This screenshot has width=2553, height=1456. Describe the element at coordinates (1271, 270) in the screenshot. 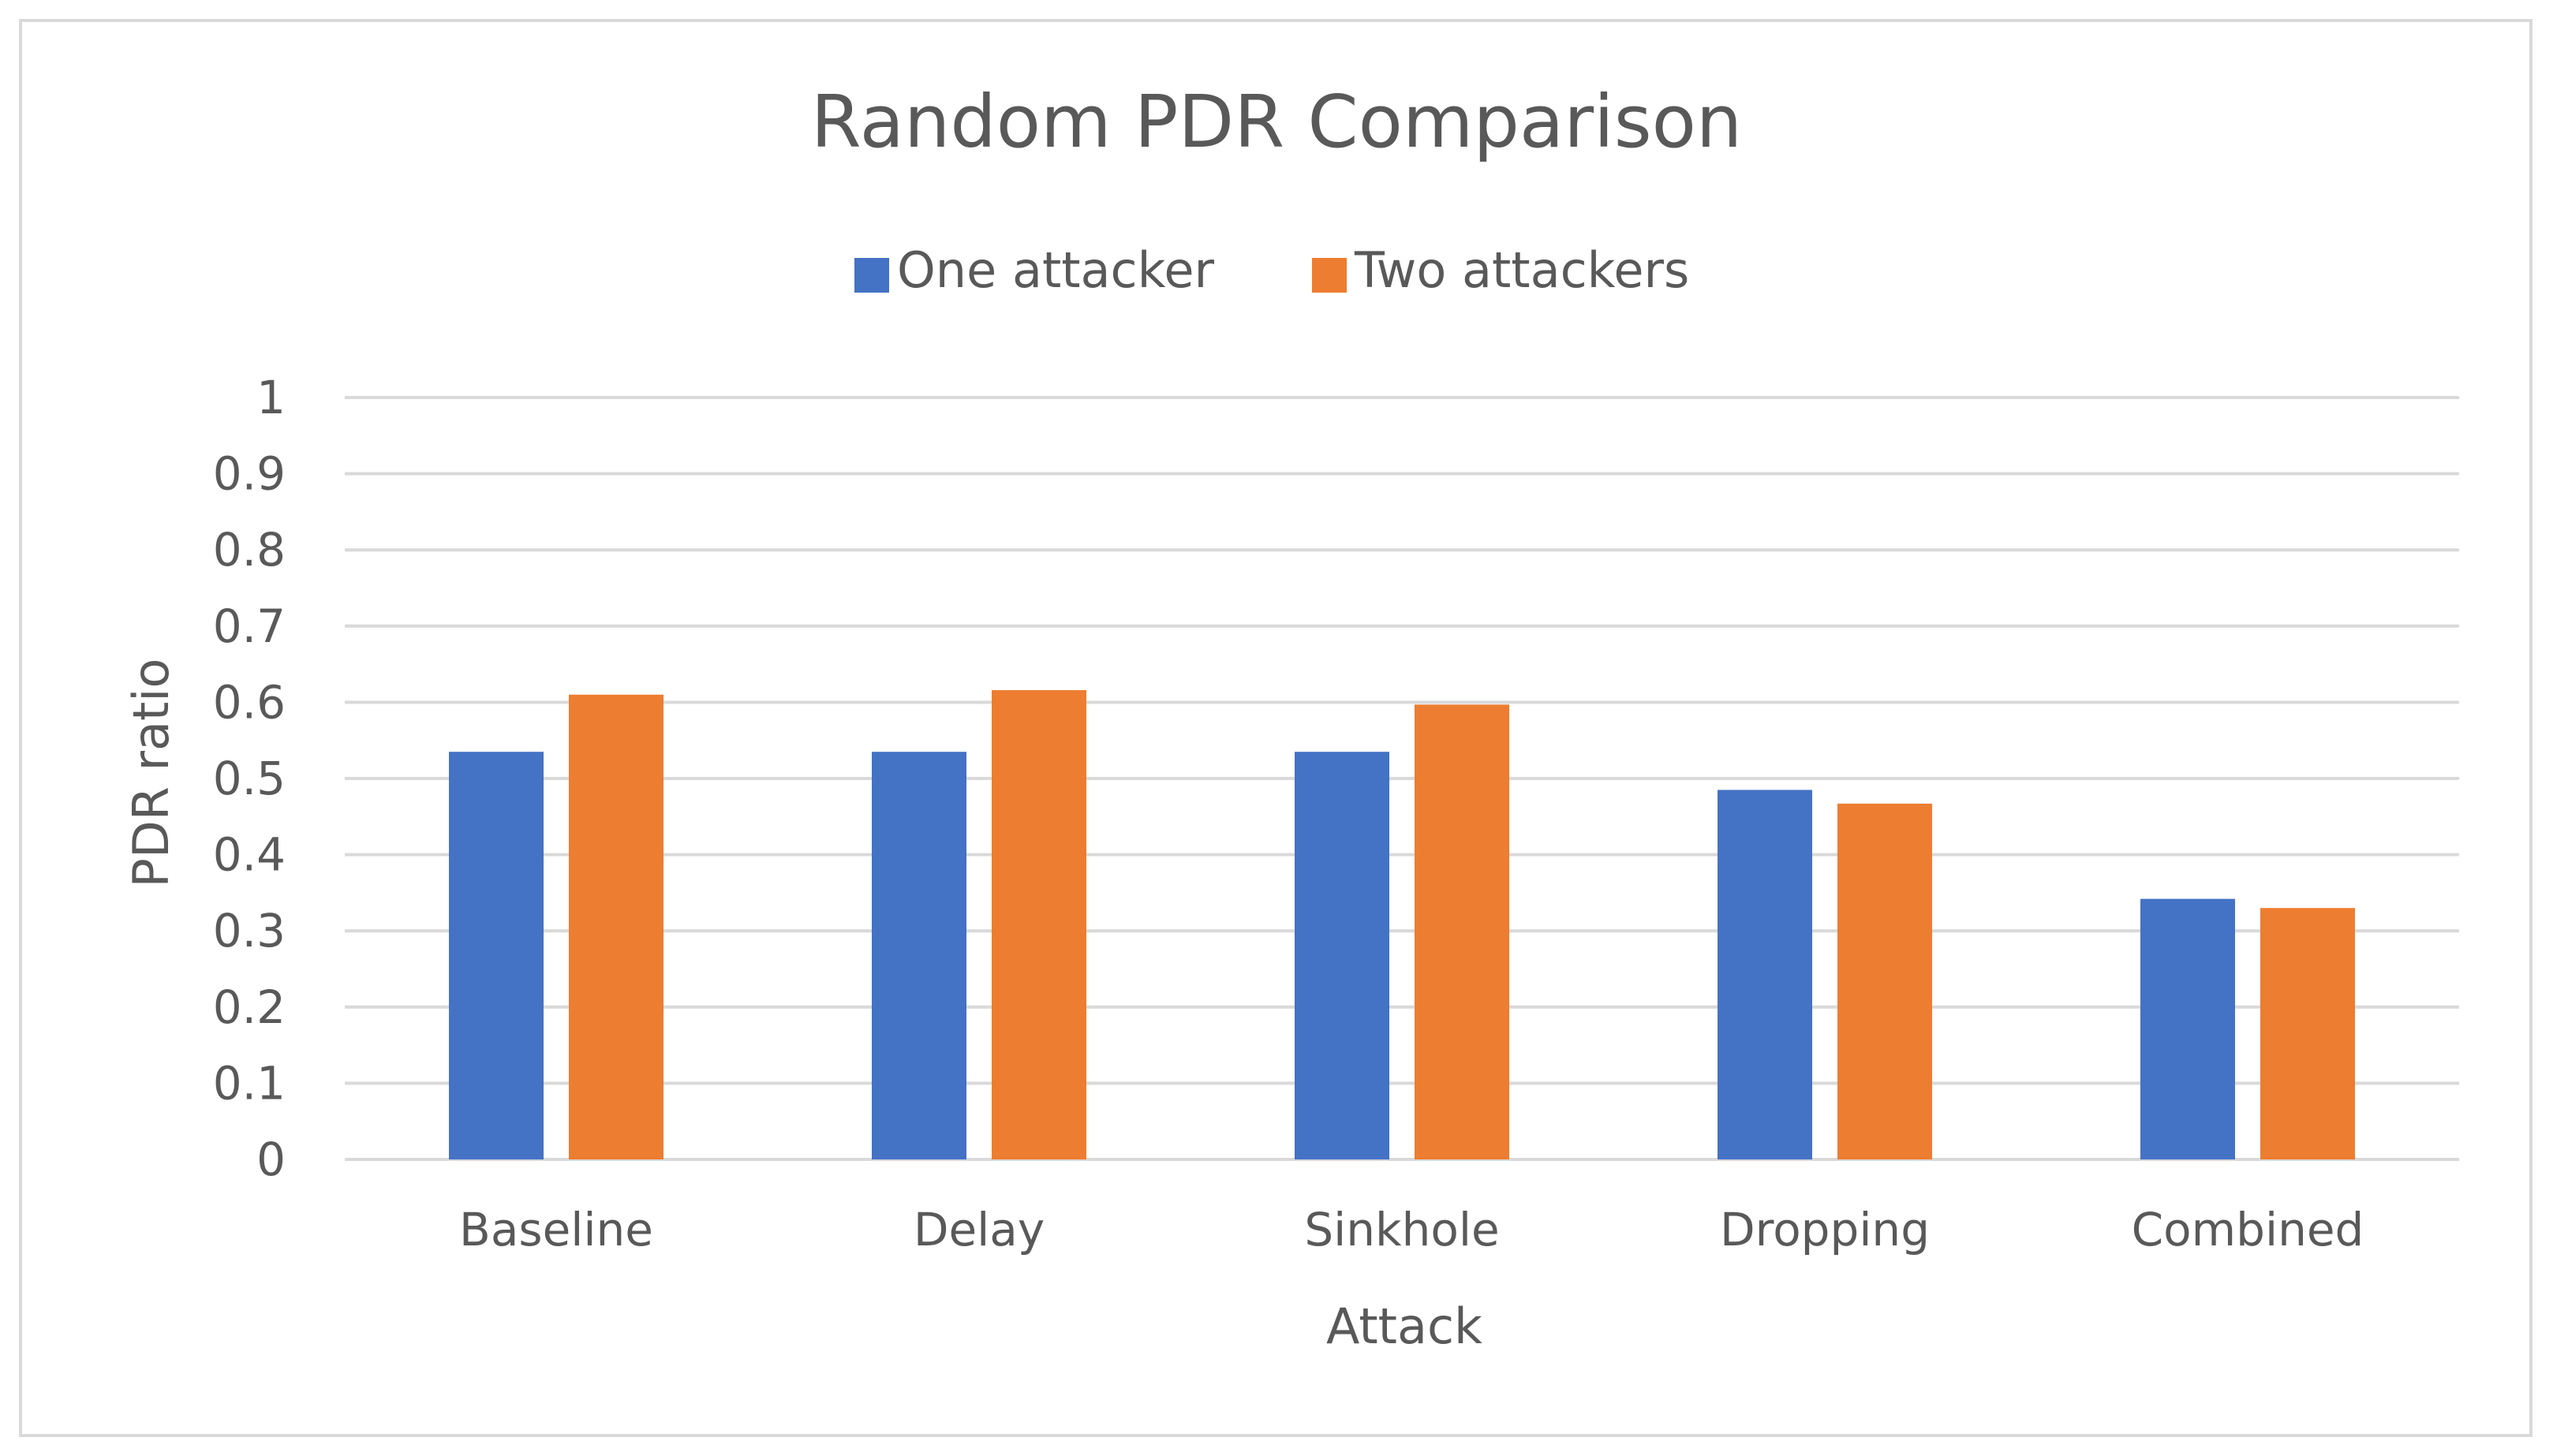

I see `legend: One attacker Two attackers` at that location.